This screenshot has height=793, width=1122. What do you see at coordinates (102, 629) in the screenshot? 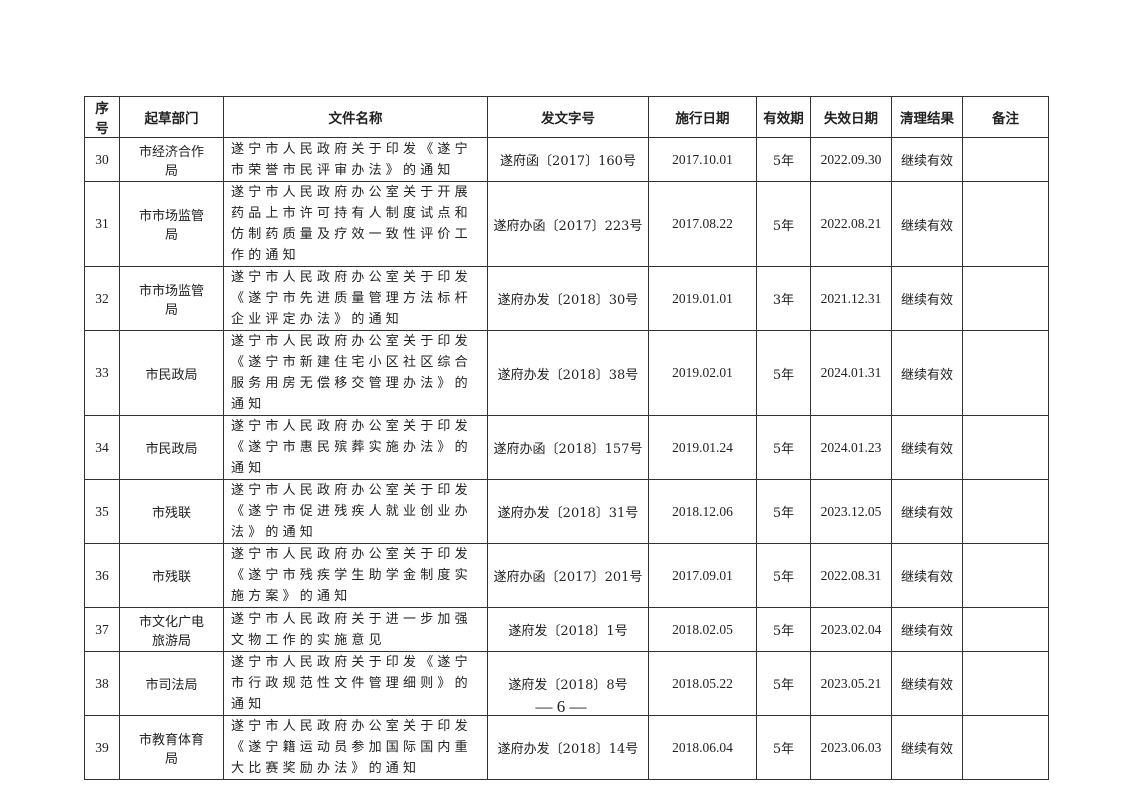
I see `row-number: 37` at bounding box center [102, 629].